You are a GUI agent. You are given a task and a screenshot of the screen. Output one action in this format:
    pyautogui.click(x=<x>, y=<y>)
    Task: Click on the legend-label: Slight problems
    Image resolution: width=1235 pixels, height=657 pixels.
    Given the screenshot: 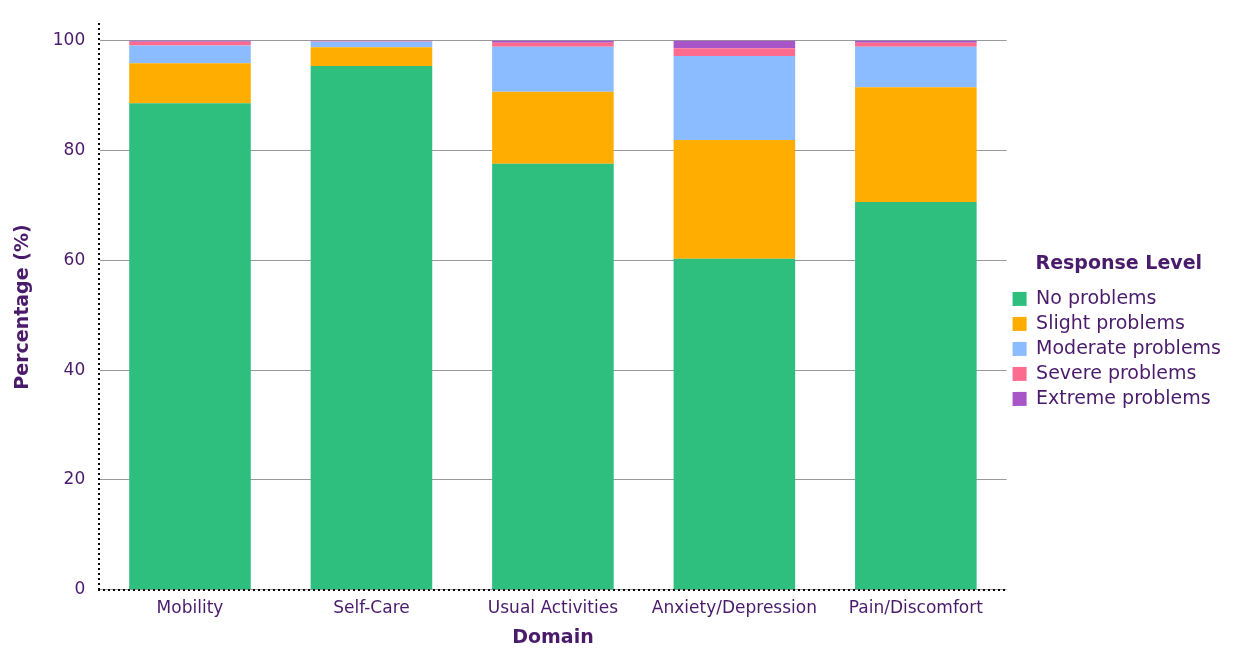 What is the action you would take?
    pyautogui.click(x=1110, y=321)
    